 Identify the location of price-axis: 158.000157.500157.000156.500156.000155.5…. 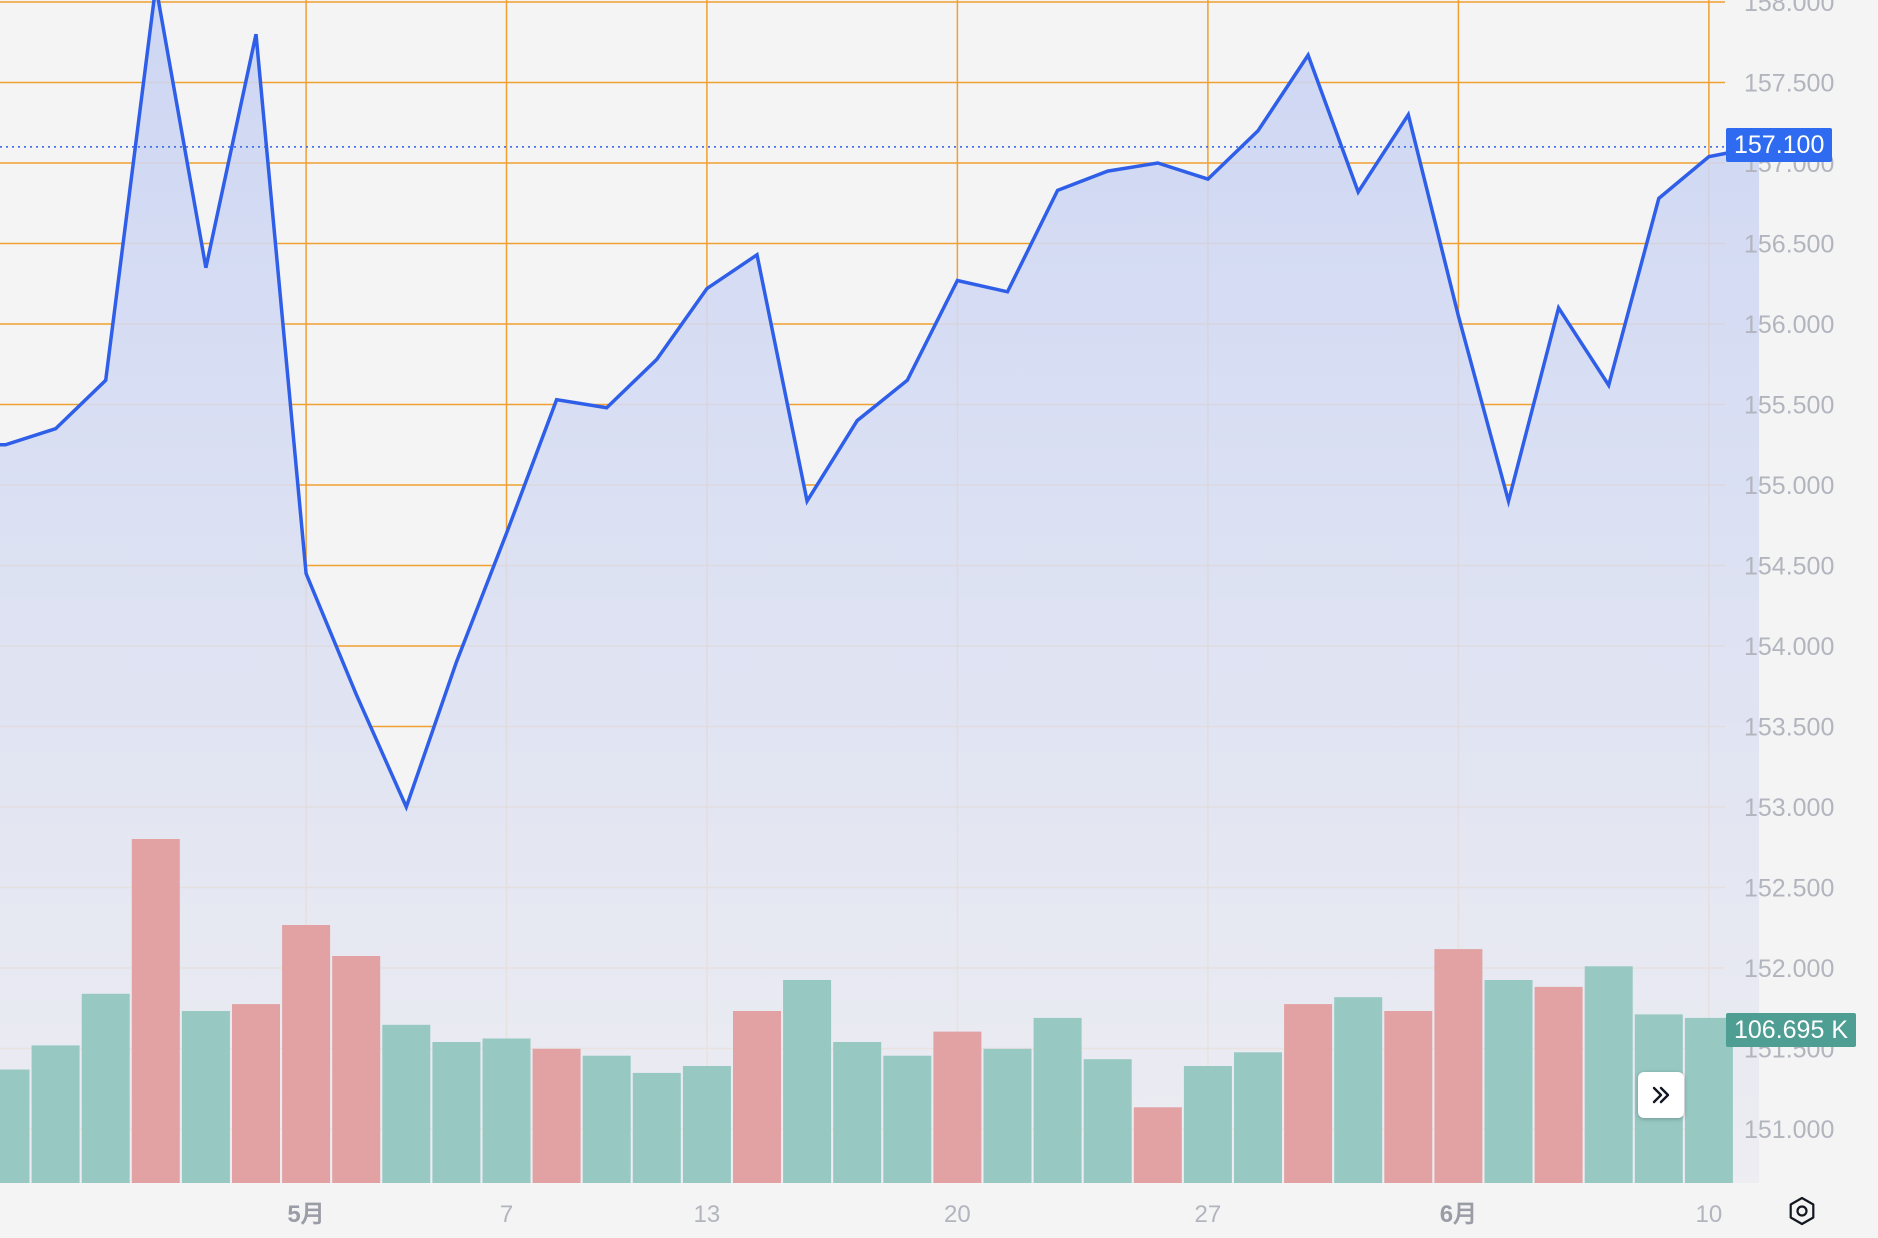
(1789, 572).